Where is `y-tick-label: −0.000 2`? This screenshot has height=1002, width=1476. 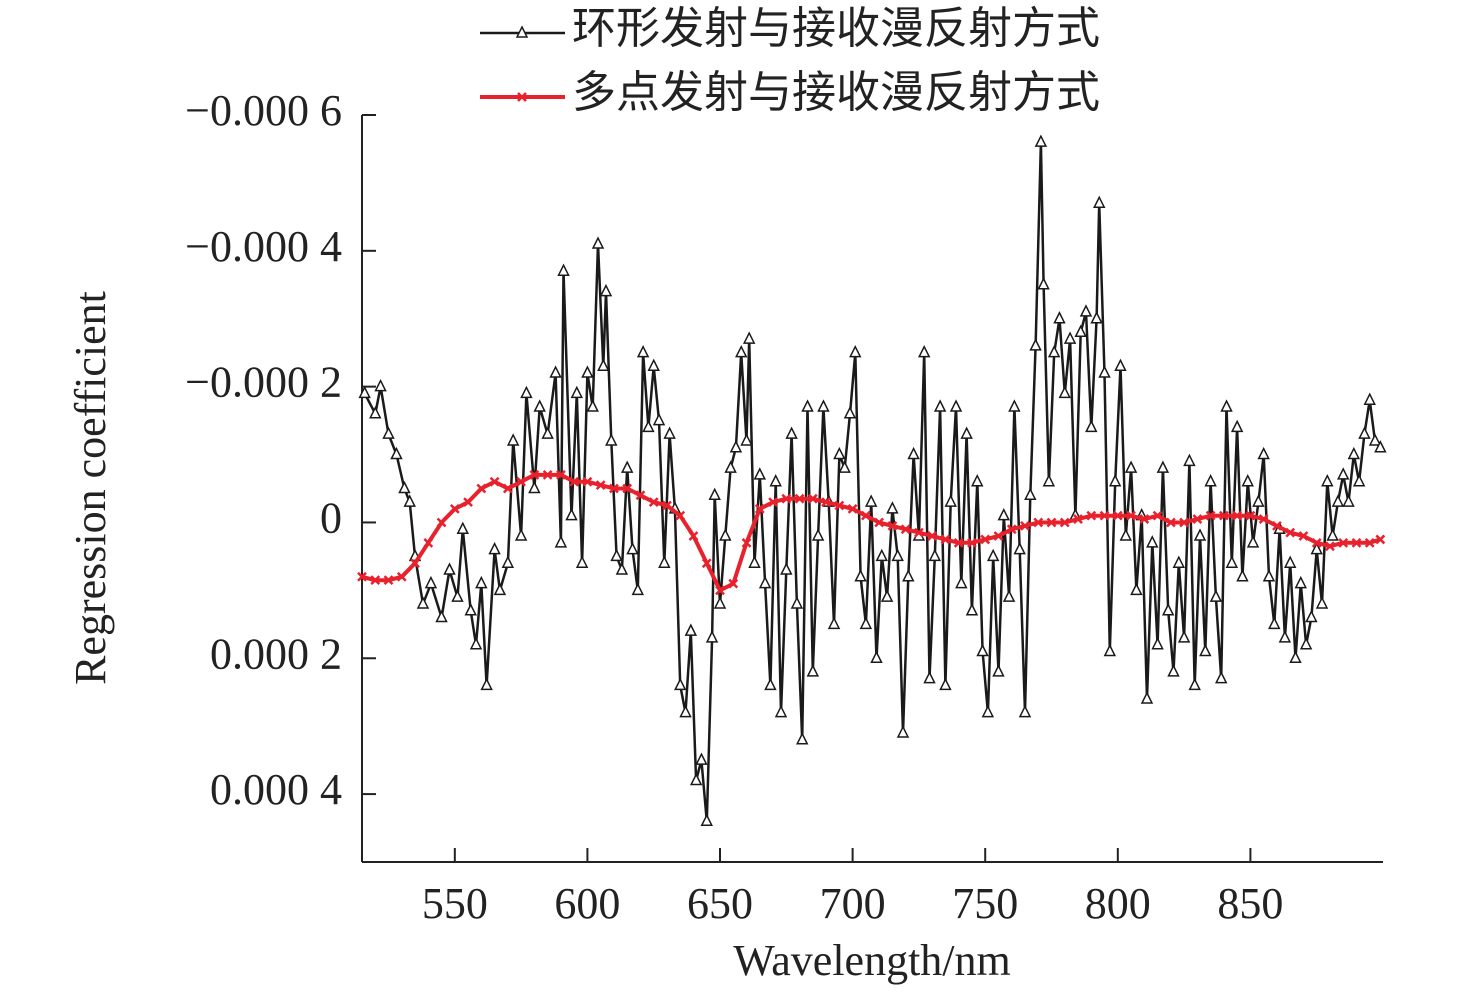 y-tick-label: −0.000 2 is located at coordinates (263, 382).